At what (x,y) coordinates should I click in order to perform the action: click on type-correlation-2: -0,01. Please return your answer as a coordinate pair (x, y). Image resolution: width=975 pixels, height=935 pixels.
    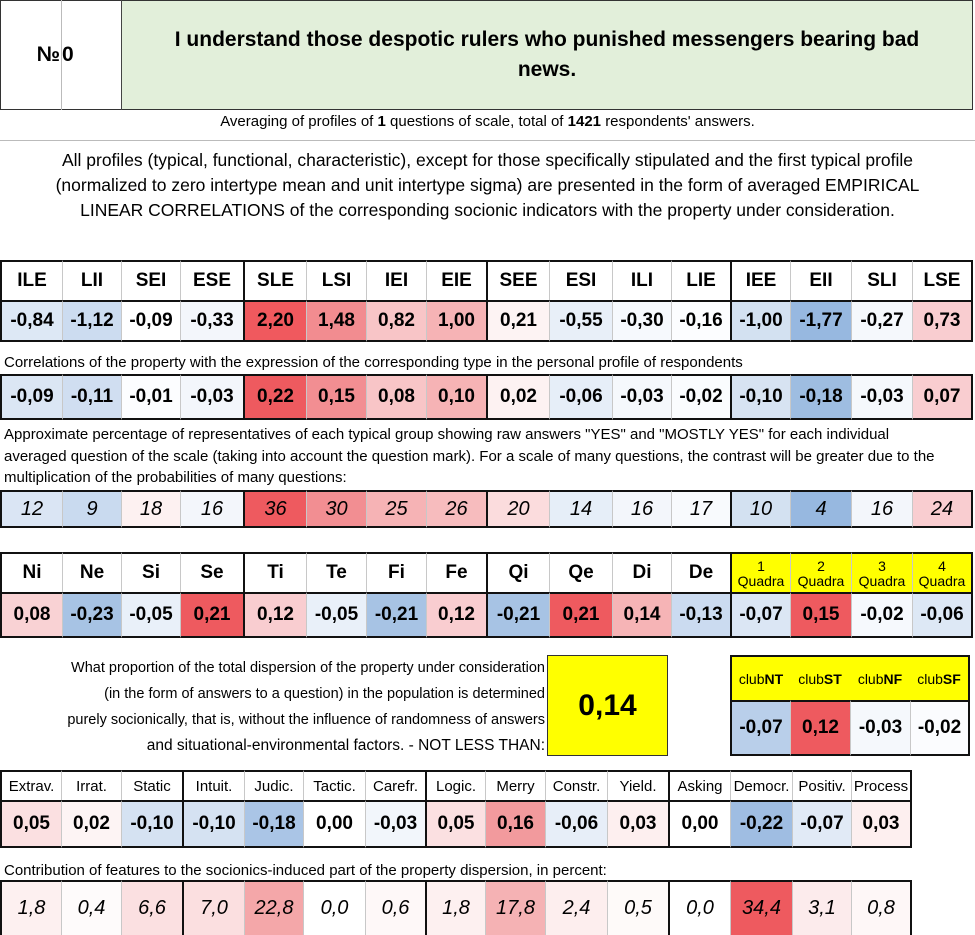
    Looking at the image, I should click on (150, 397).